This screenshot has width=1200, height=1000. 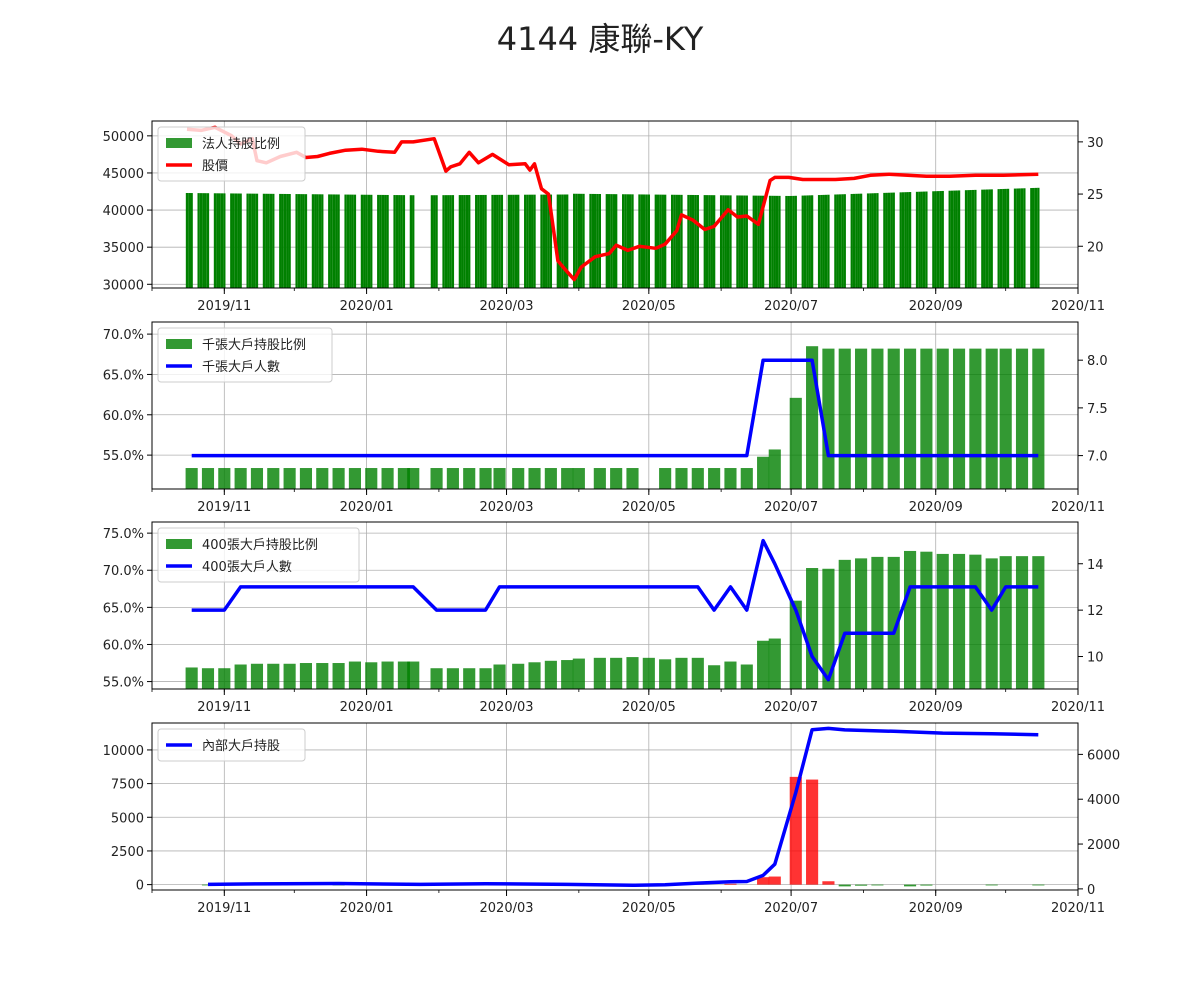 I want to click on legend-swatch-bar, so click(x=179, y=143).